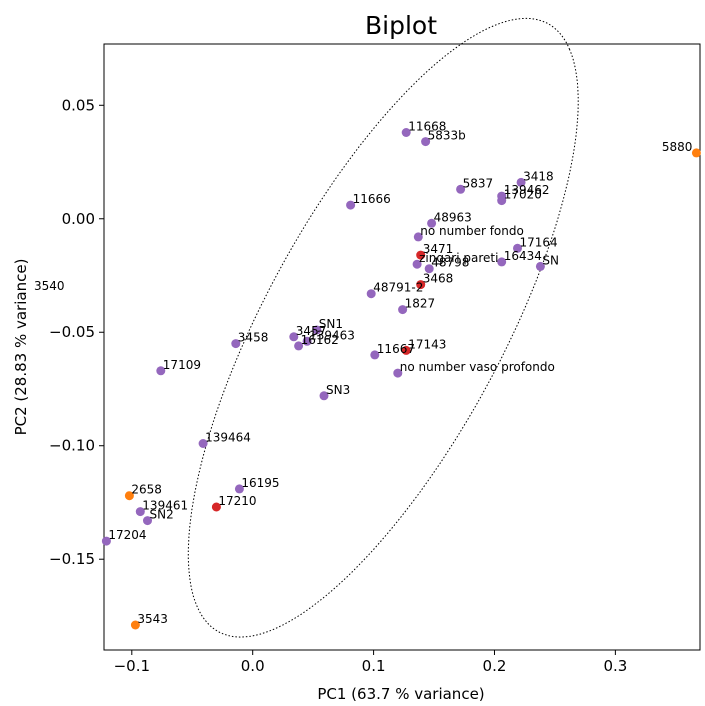 Image resolution: width=705 pixels, height=706 pixels. What do you see at coordinates (478, 183) in the screenshot?
I see `data-point-label: 5837` at bounding box center [478, 183].